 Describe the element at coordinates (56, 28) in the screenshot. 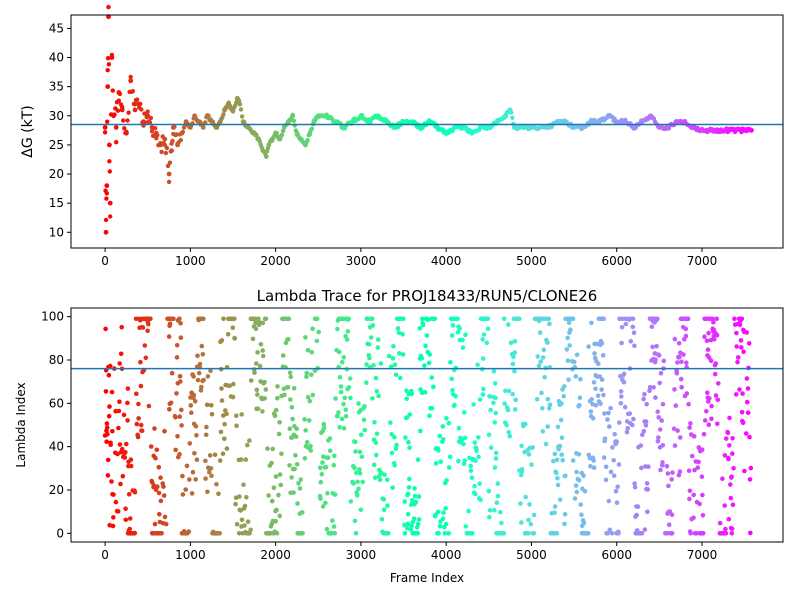

I see `y-tick-label: 45` at that location.